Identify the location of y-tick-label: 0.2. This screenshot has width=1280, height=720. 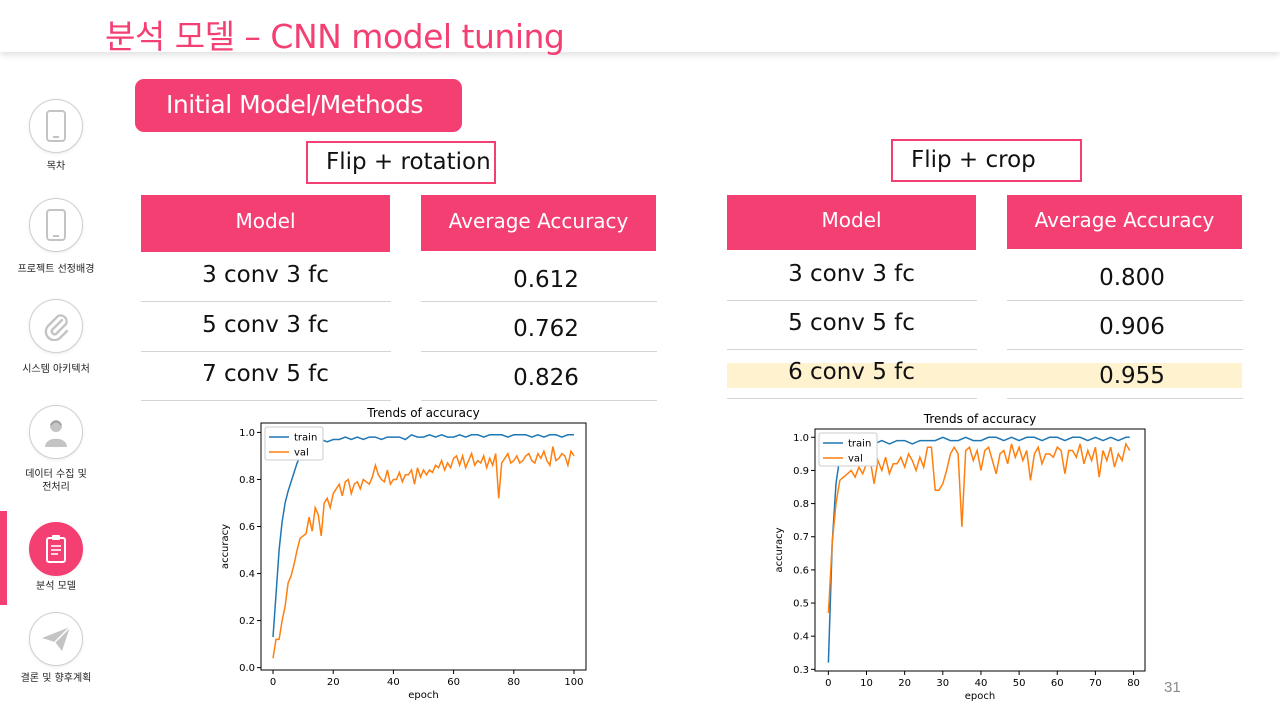
(247, 621).